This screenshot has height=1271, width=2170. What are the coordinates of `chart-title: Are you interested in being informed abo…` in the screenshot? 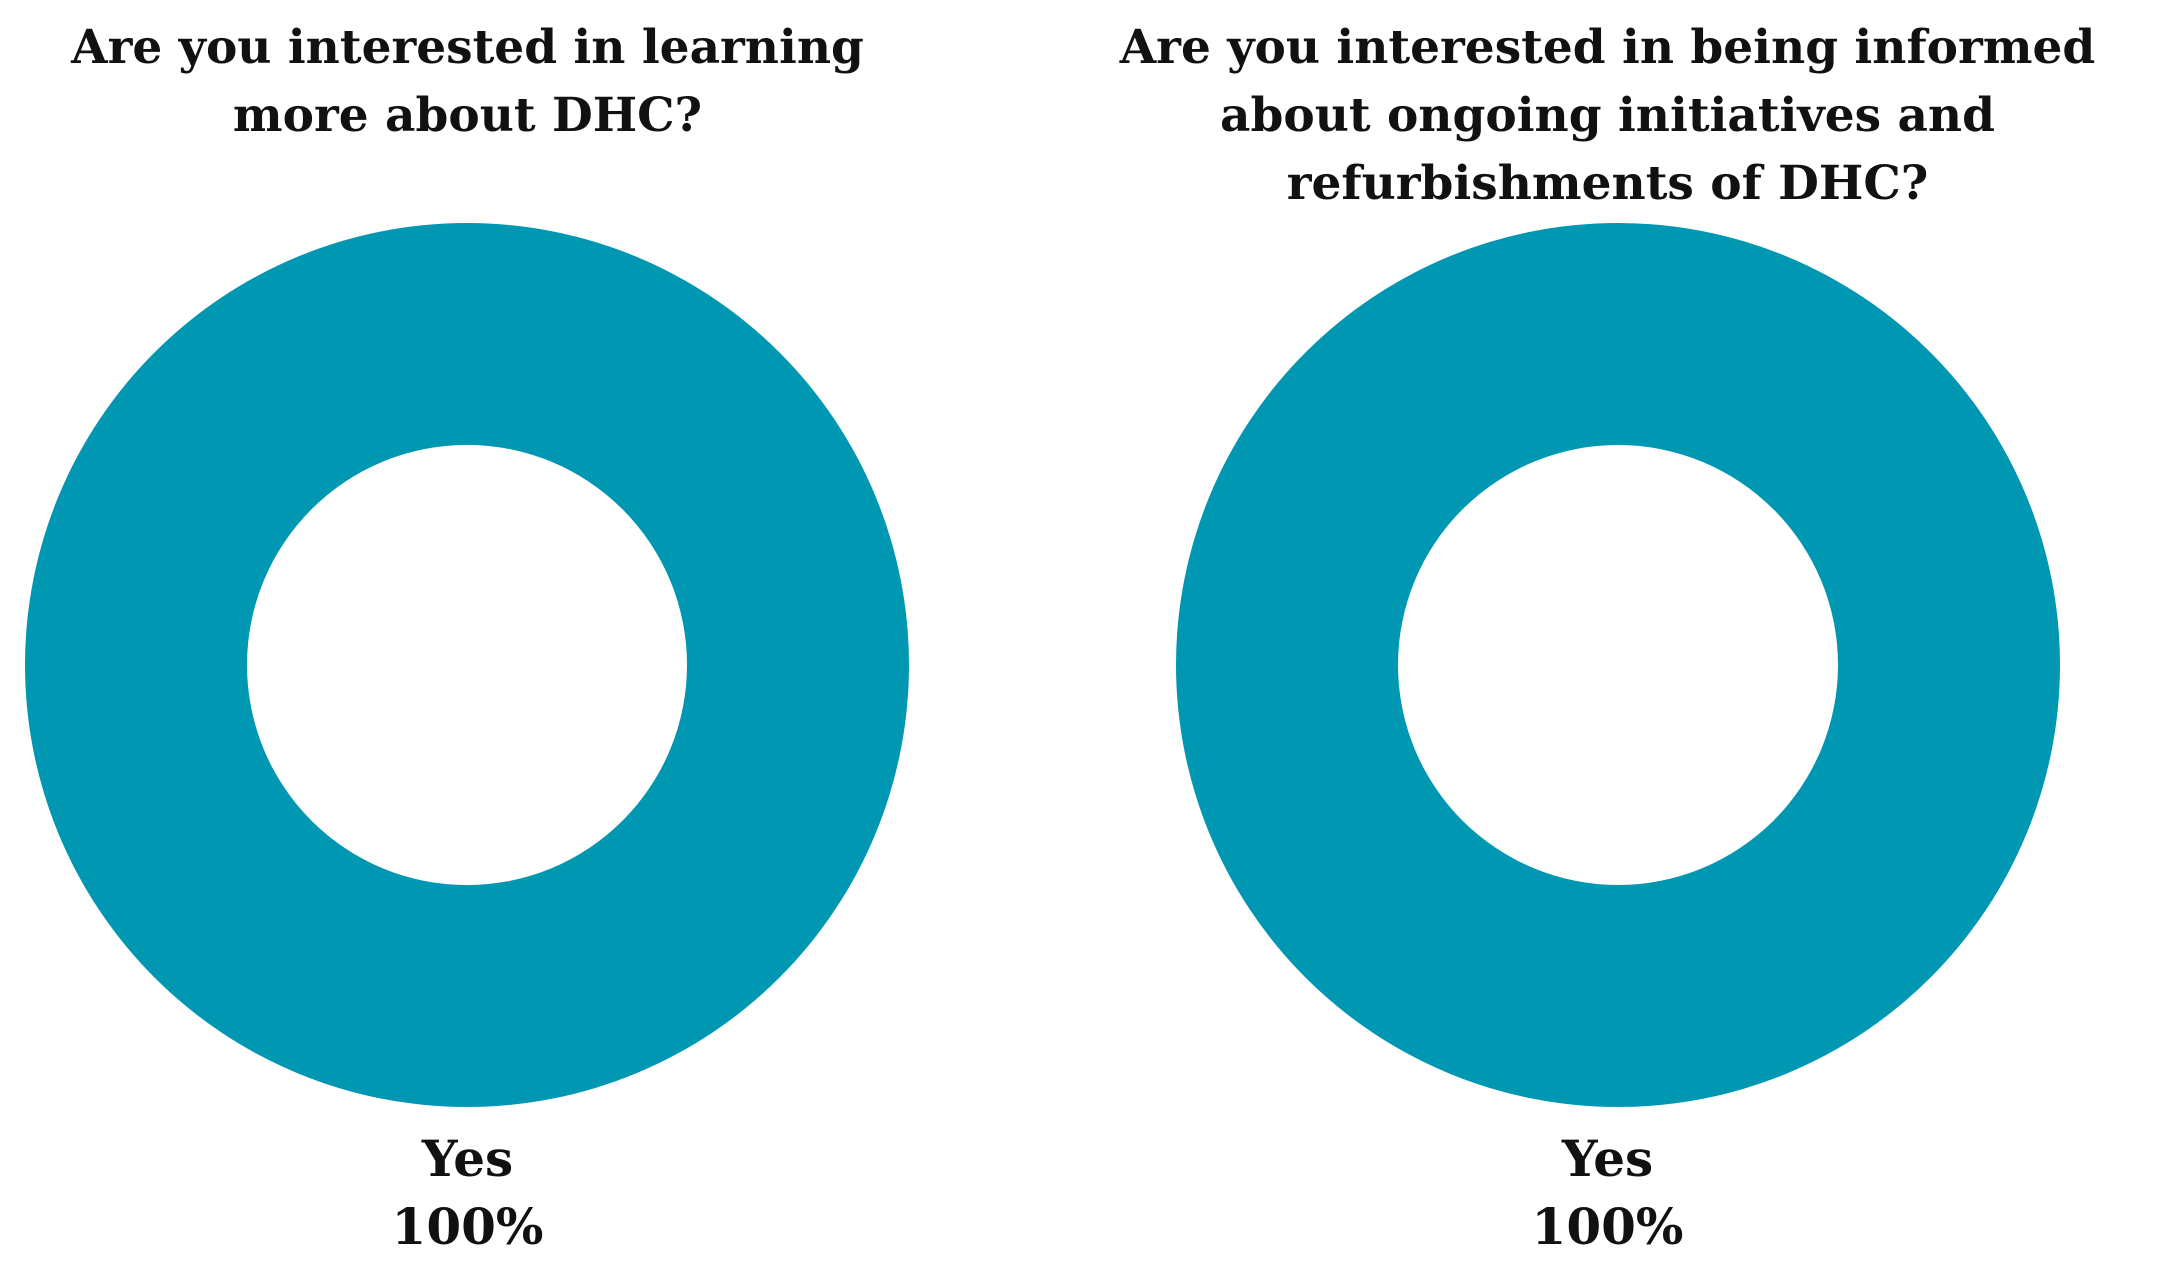 It's located at (1607, 115).